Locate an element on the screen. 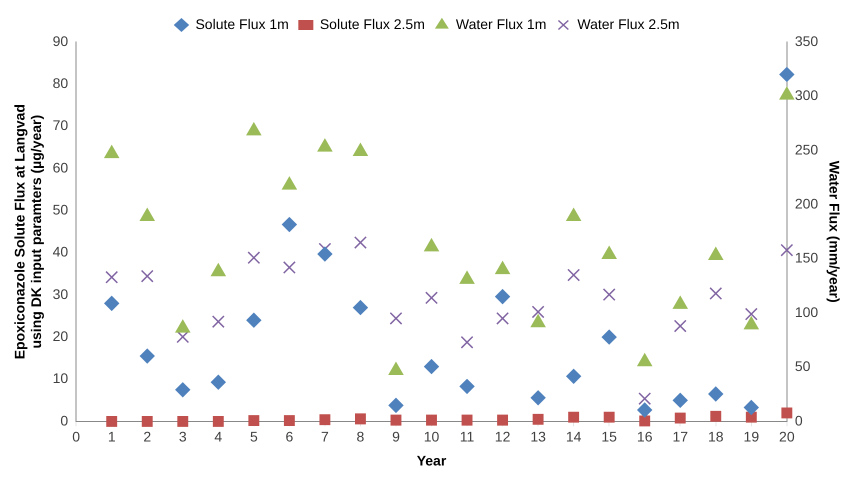 Image resolution: width=854 pixels, height=482 pixels. x-axis-title: Year is located at coordinates (431, 460).